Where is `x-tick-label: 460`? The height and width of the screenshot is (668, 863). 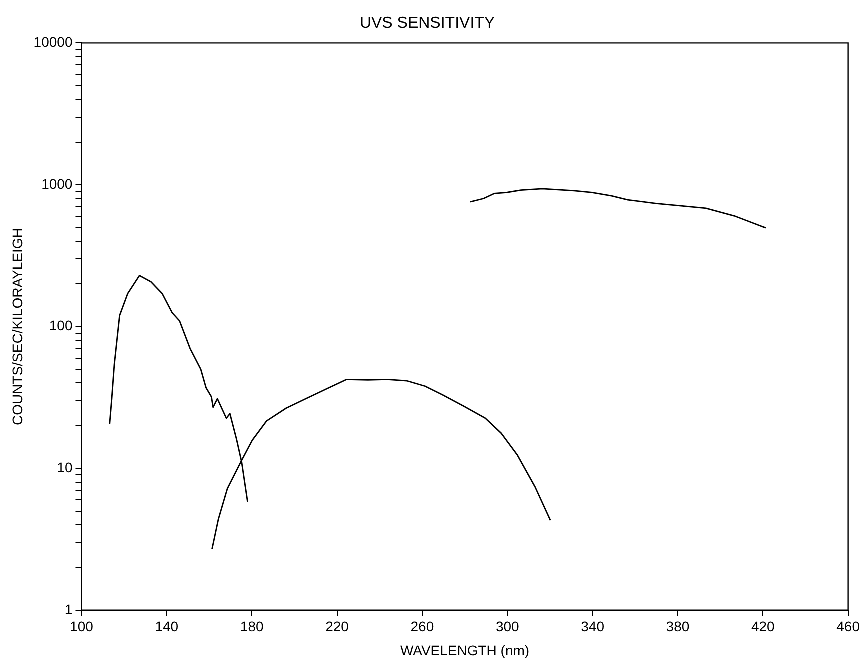 x-tick-label: 460 is located at coordinates (848, 626).